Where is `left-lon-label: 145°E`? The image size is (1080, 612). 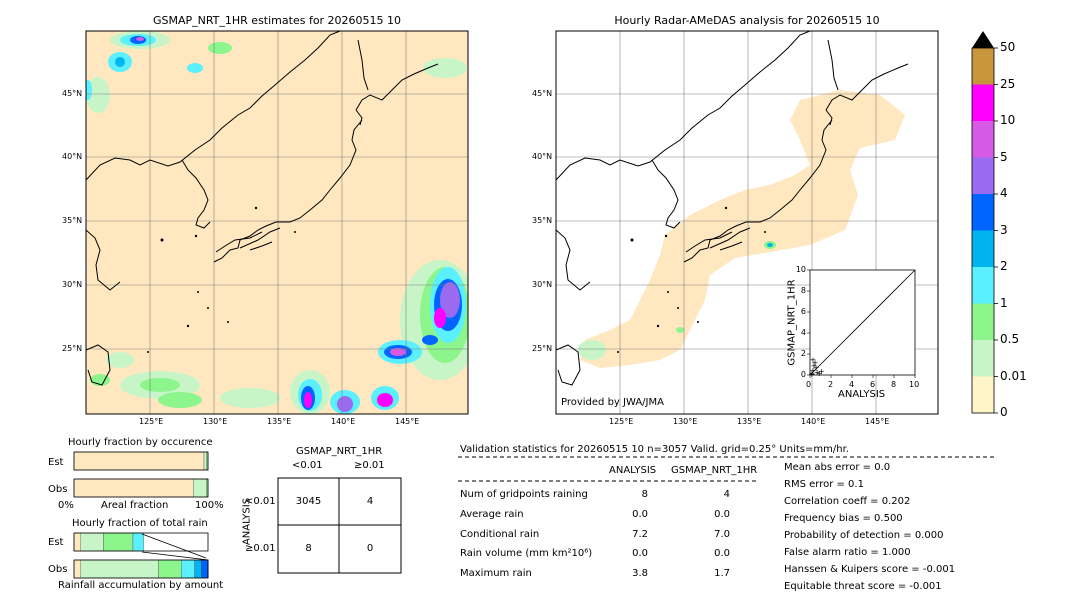 left-lon-label: 145°E is located at coordinates (407, 421).